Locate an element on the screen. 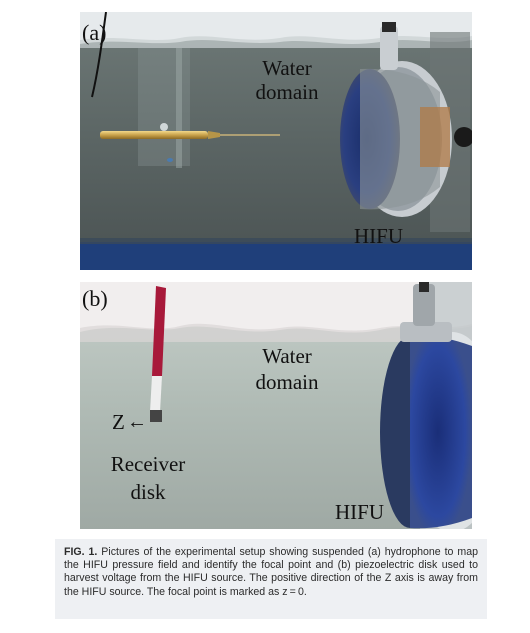  panel-a-letter: (a) is located at coordinates (94, 32).